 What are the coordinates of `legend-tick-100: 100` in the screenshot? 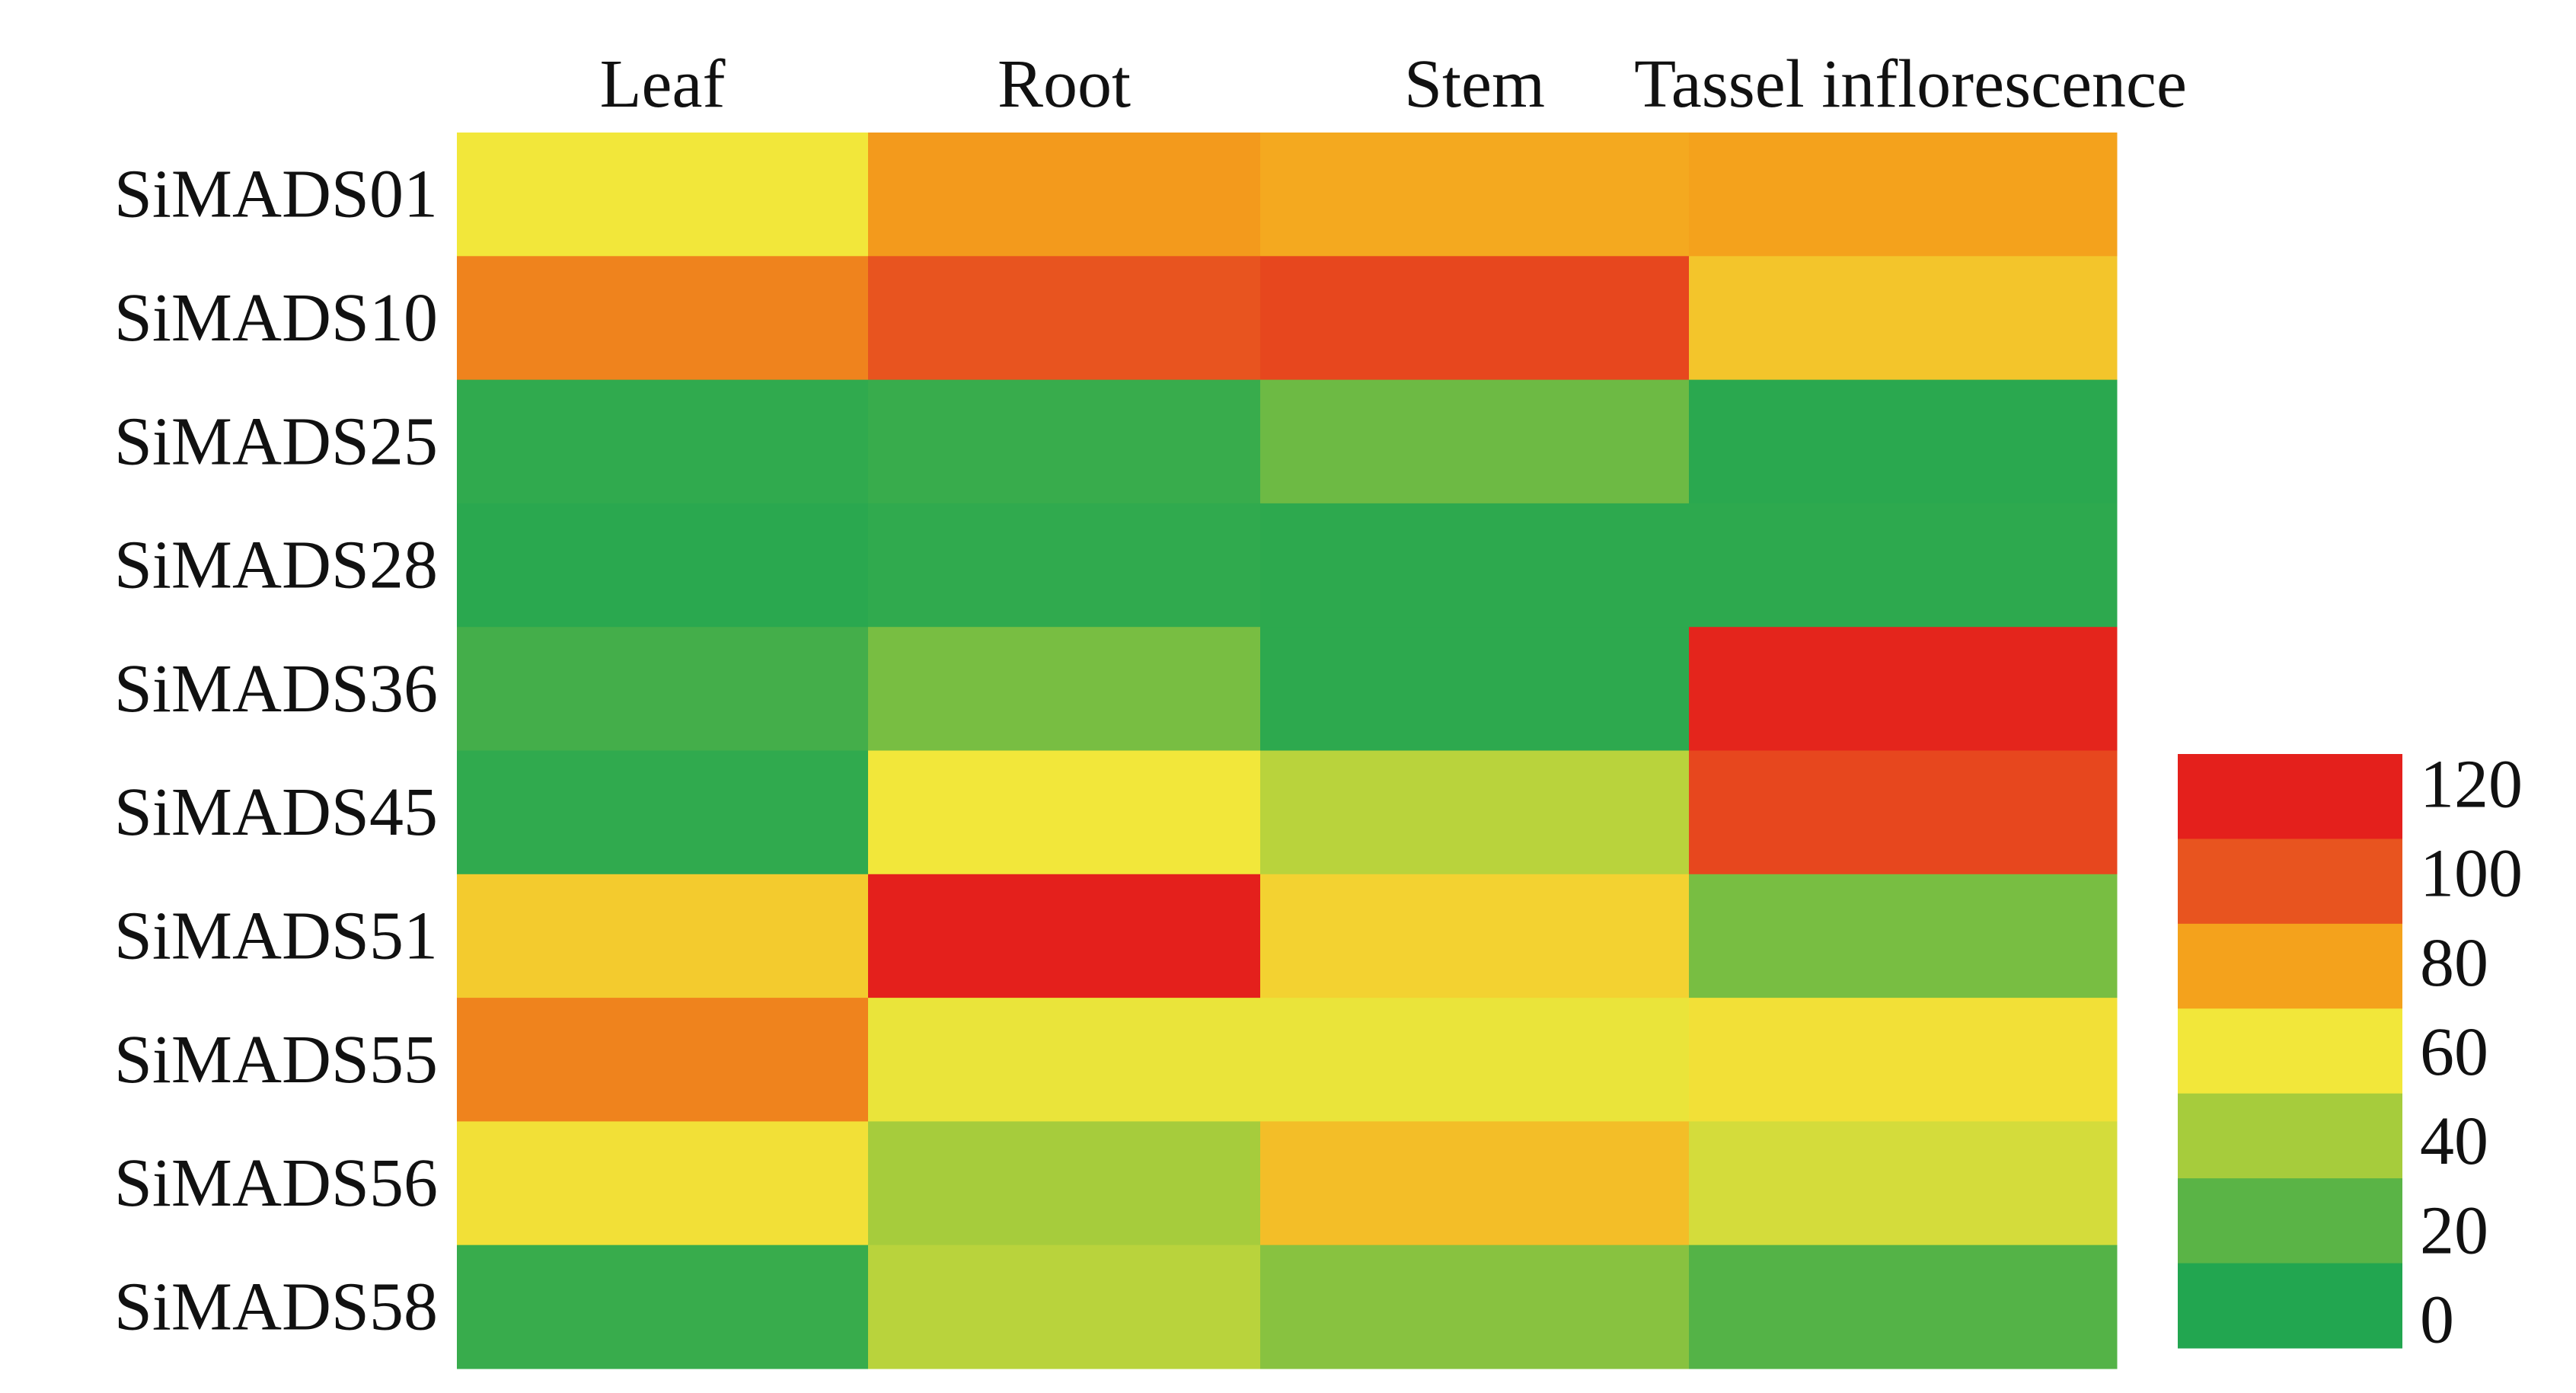 It's located at (2471, 874).